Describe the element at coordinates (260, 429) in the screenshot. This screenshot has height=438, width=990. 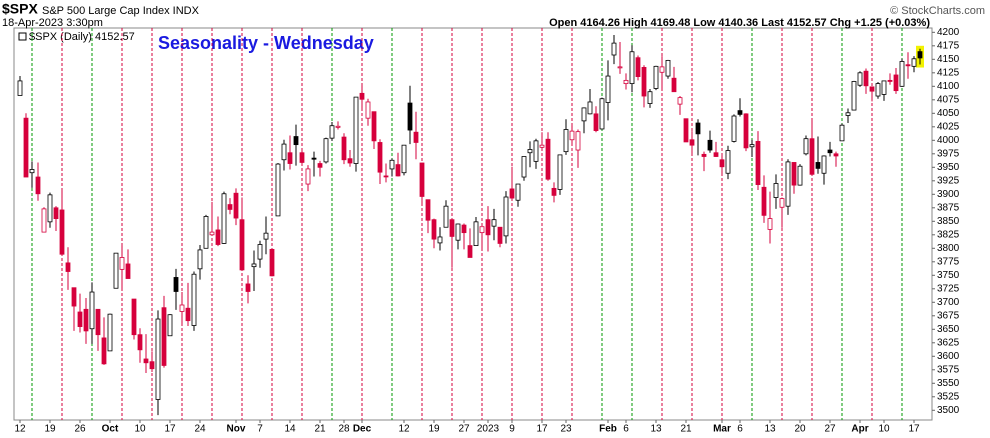
I see `x-tick-label: 7` at that location.